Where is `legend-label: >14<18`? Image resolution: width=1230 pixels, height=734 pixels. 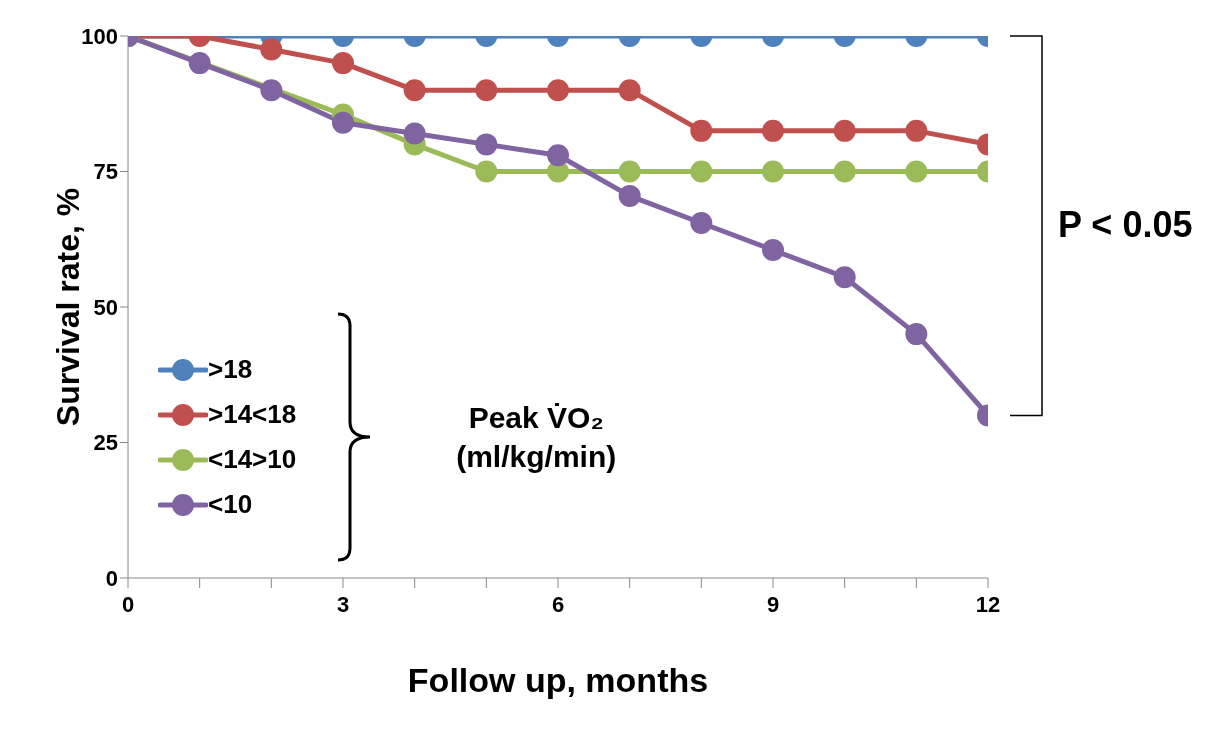 legend-label: >14<18 is located at coordinates (252, 414).